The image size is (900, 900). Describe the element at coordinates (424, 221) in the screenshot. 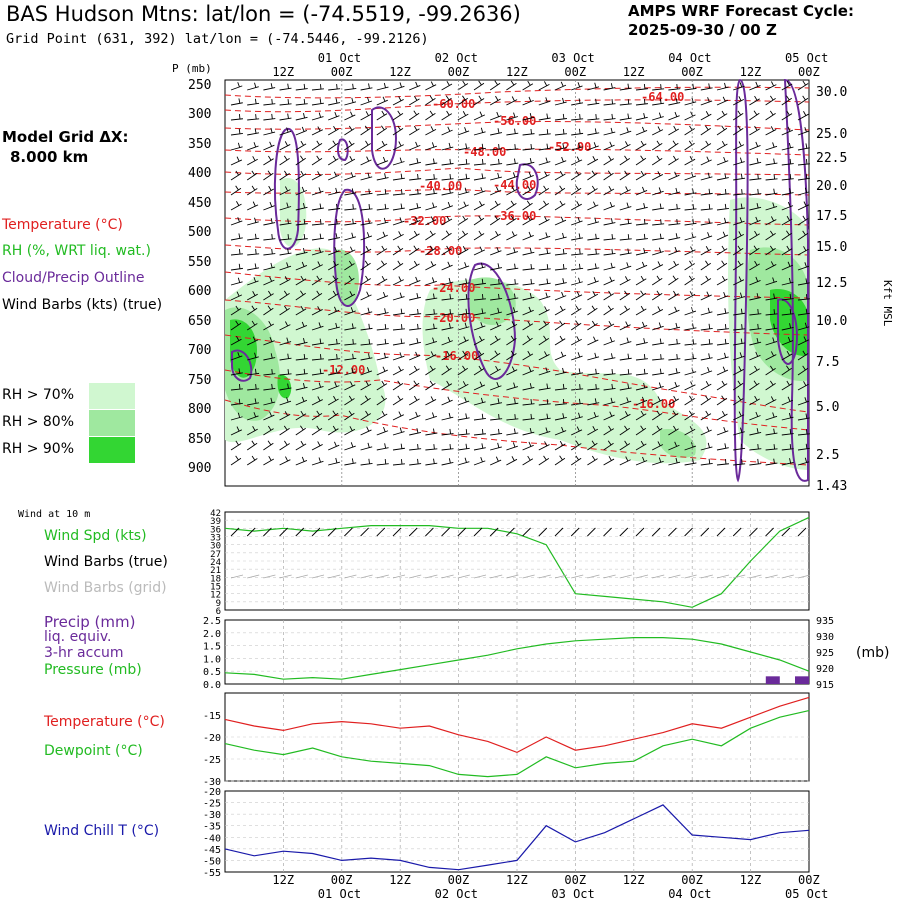

I see `temperature-contour-label: -32.00` at that location.